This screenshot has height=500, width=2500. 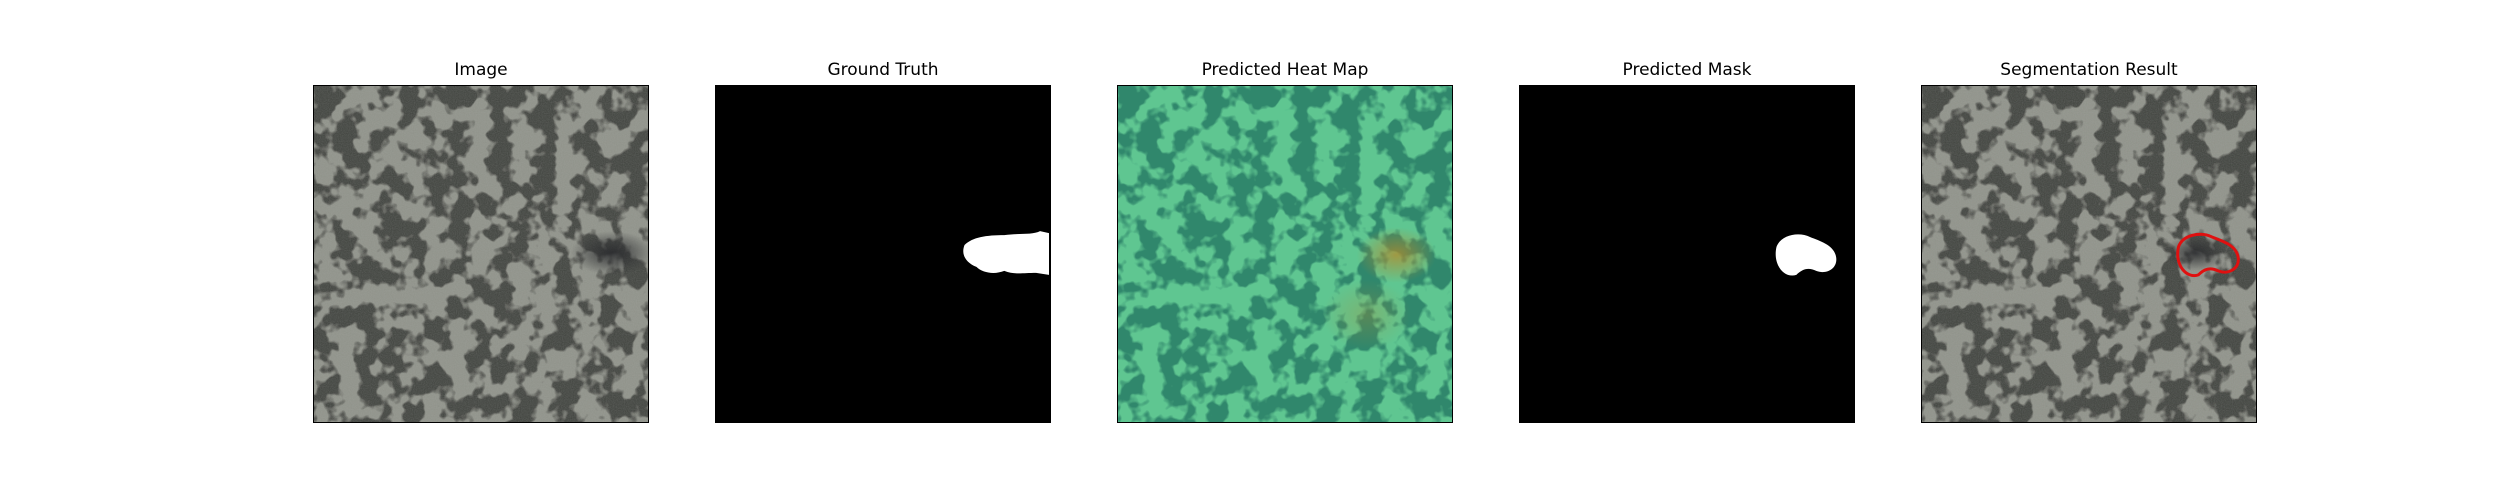 I want to click on panel-heatmap, so click(x=1285, y=254).